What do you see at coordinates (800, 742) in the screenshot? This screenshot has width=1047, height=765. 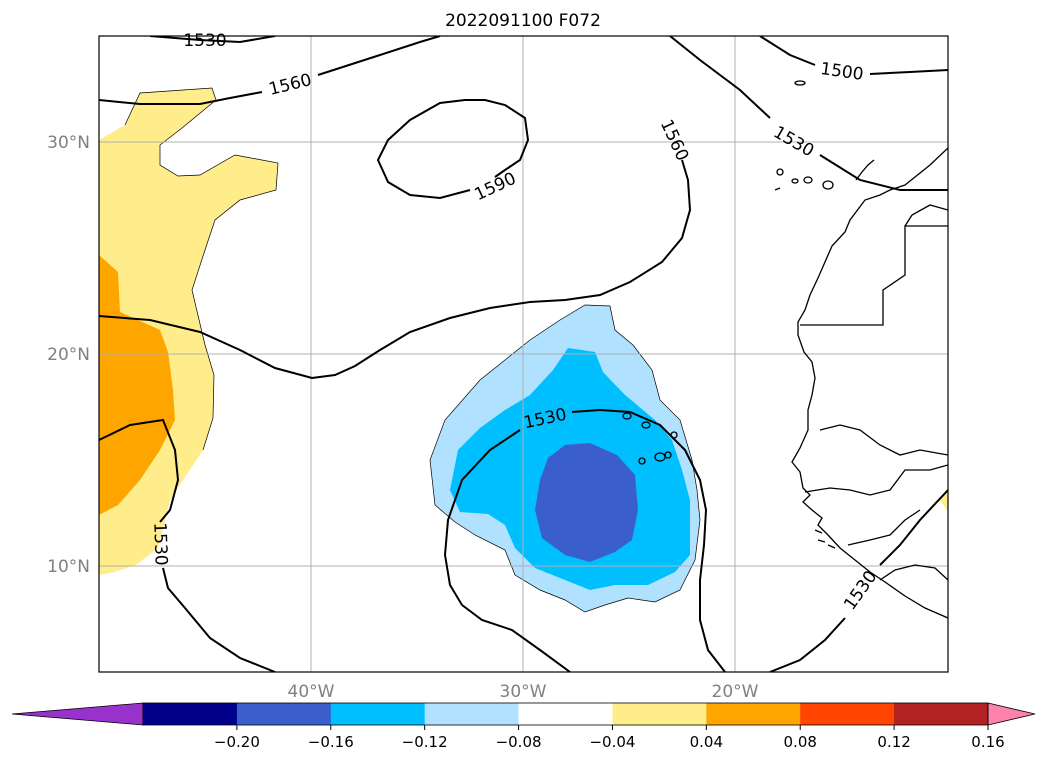 I see `colorbar-tick-label: 0.08` at bounding box center [800, 742].